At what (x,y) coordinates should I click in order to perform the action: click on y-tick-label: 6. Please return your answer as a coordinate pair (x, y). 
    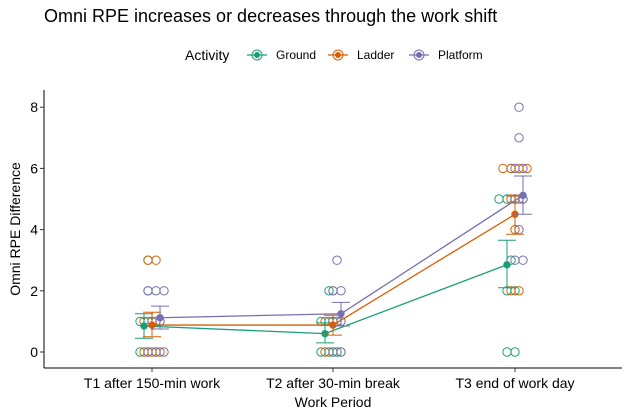
    Looking at the image, I should click on (34, 168).